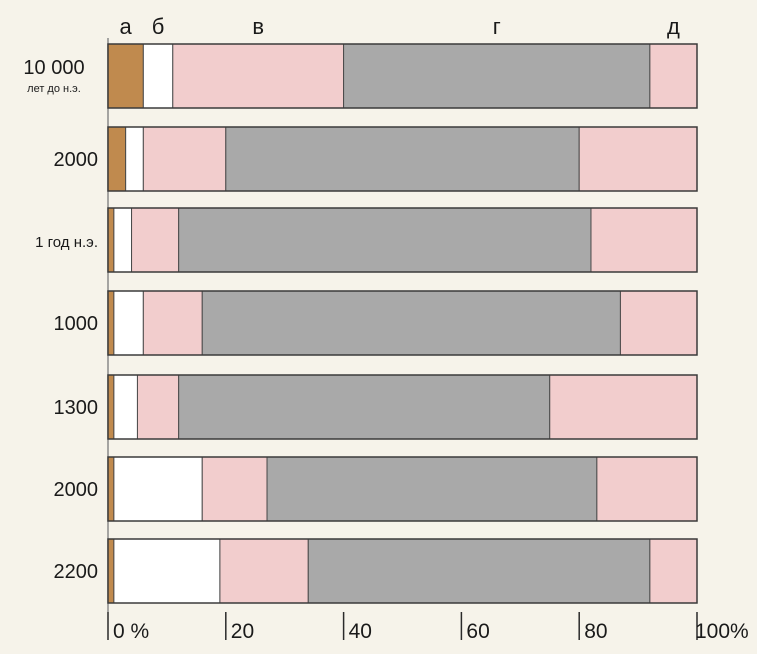  Describe the element at coordinates (131, 631) in the screenshot. I see `x-tick-label: 0 %` at that location.